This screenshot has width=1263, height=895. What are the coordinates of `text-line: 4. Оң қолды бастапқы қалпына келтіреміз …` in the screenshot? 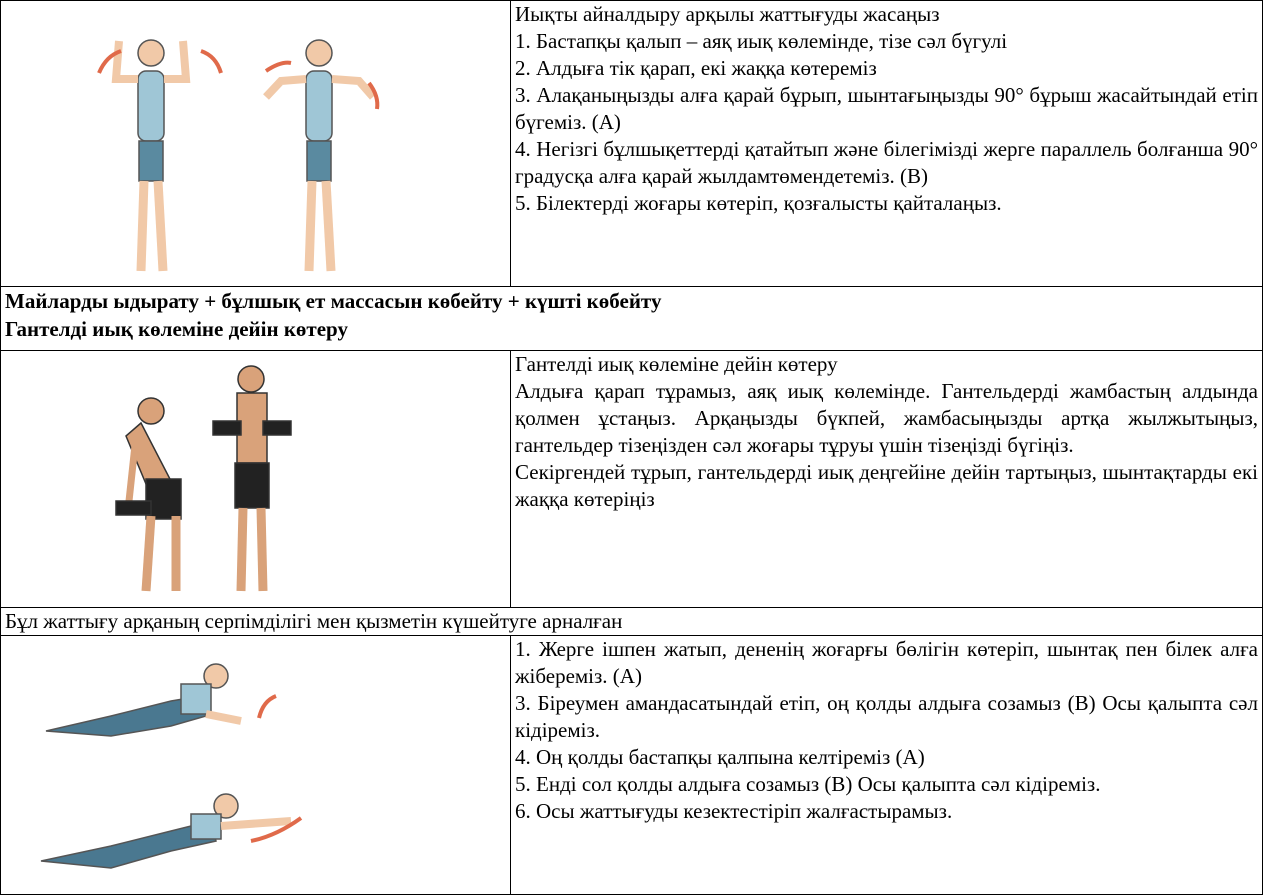 It's located at (720, 757).